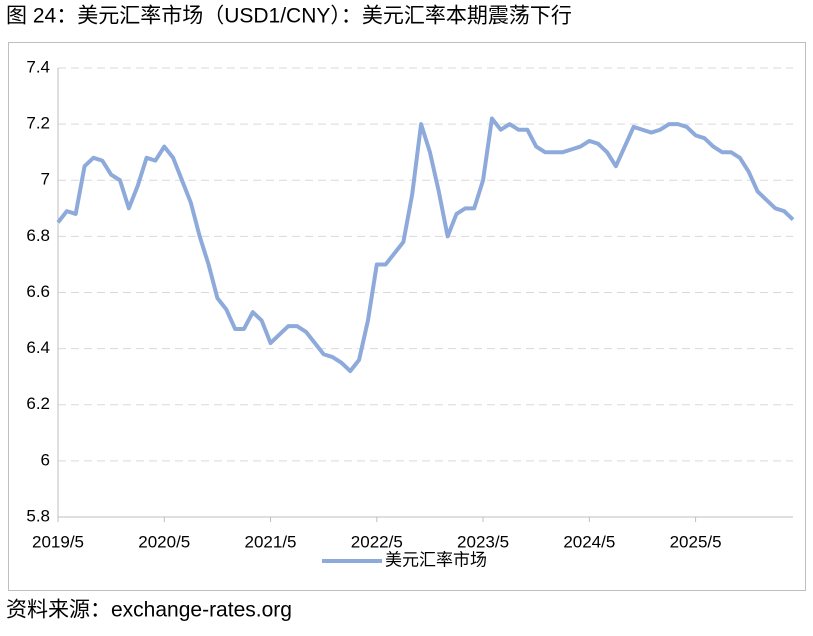 The width and height of the screenshot is (813, 636). I want to click on x-tick-label: 2021/5, so click(271, 541).